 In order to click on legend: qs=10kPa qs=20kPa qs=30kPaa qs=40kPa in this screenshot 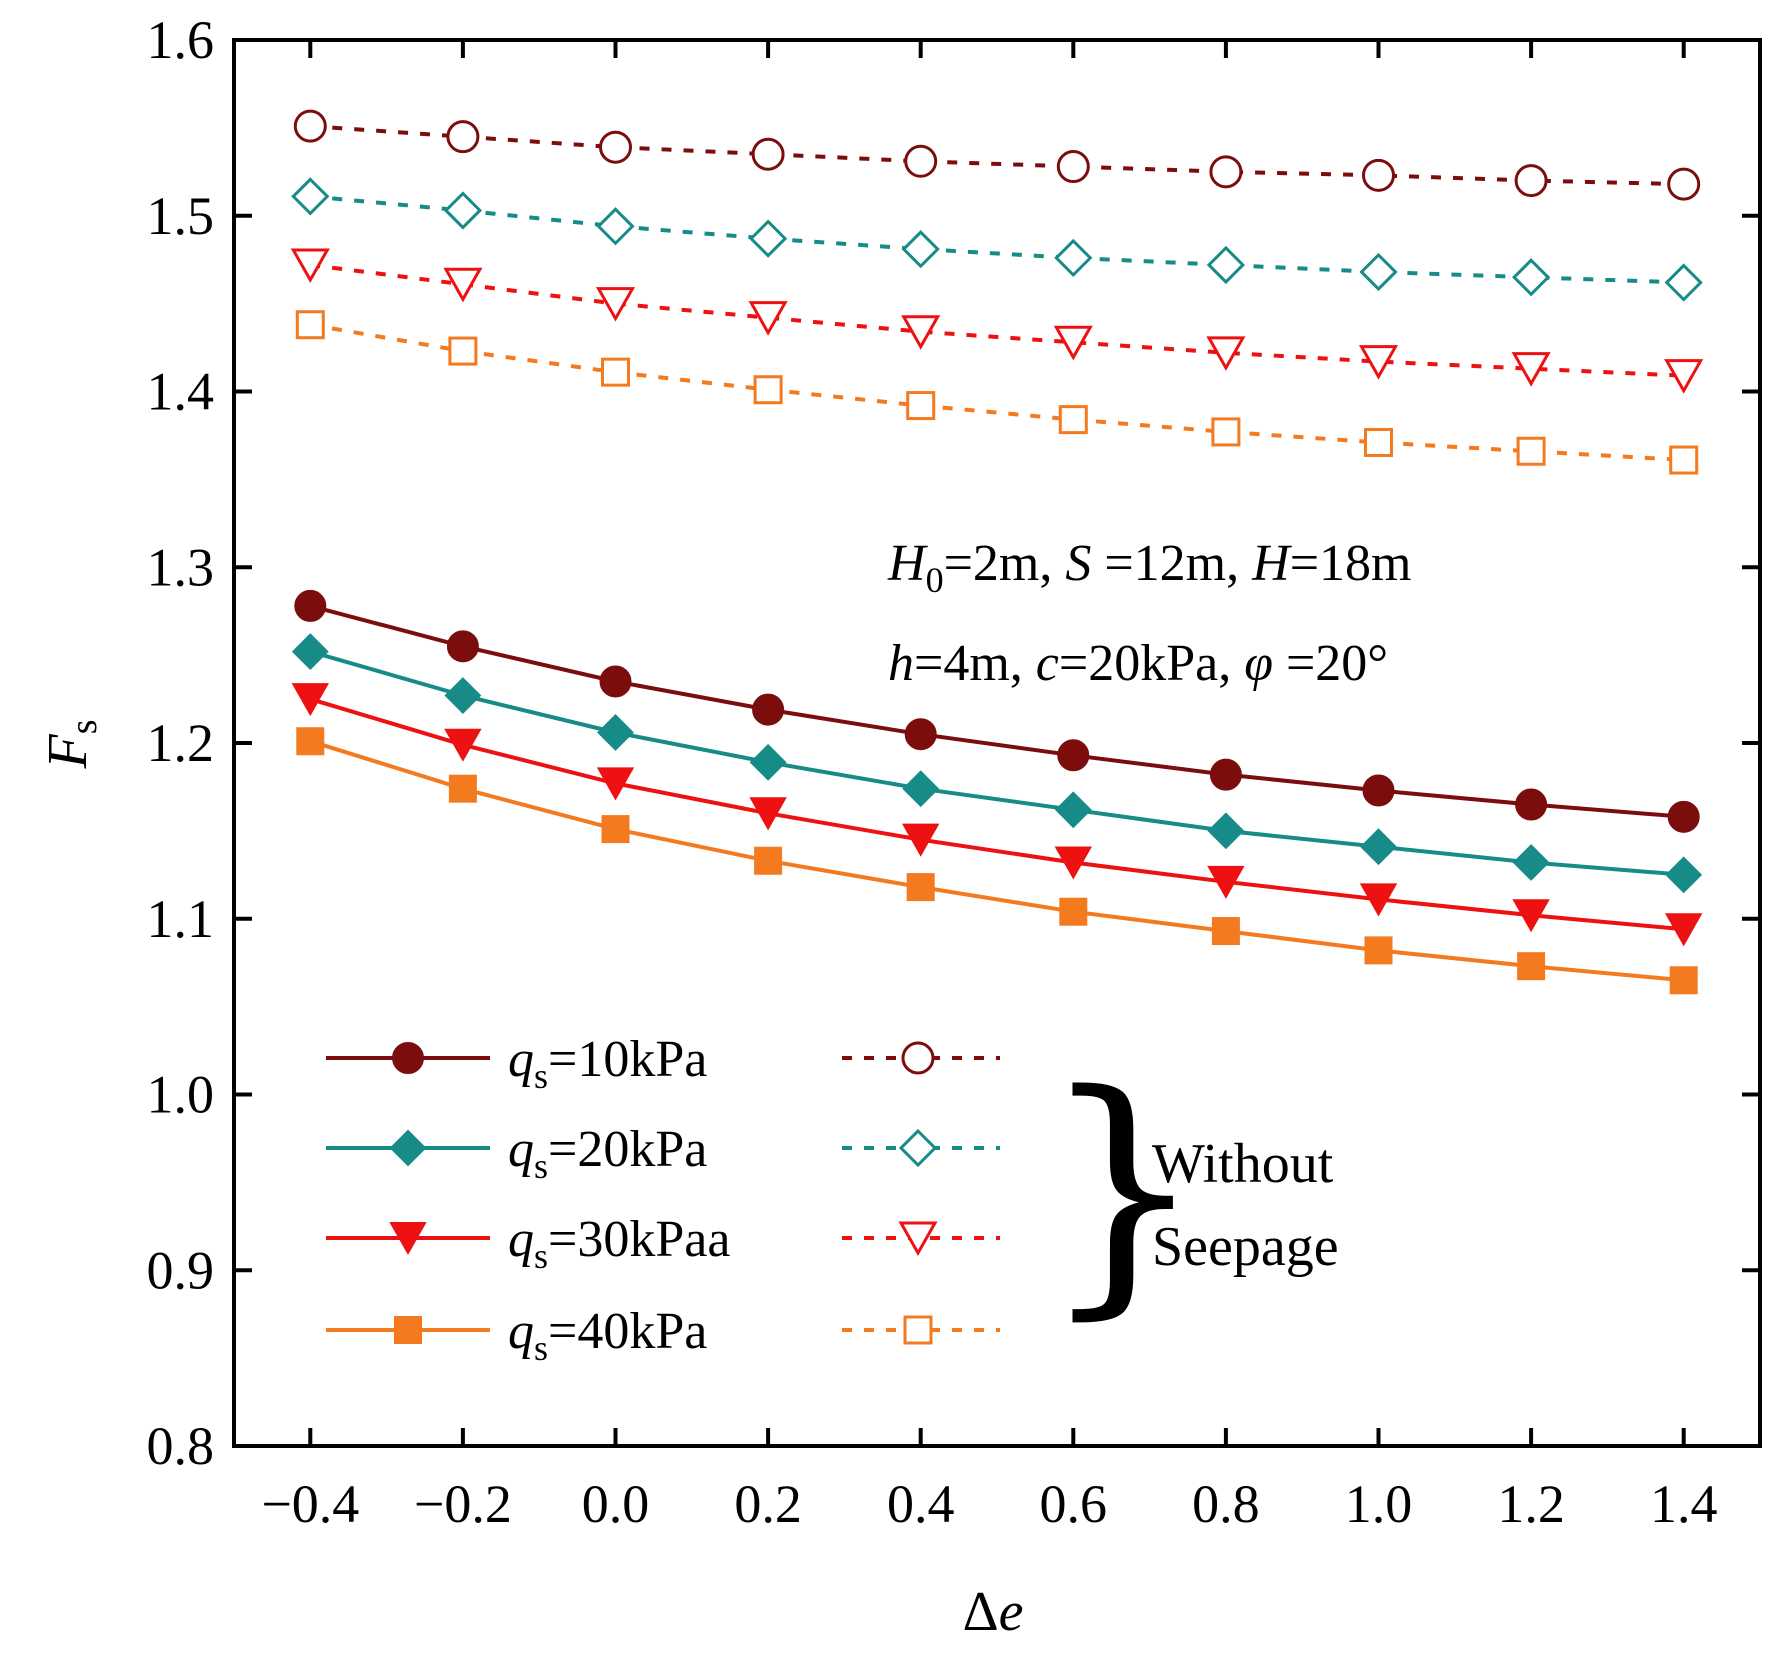, I will do `click(663, 1199)`.